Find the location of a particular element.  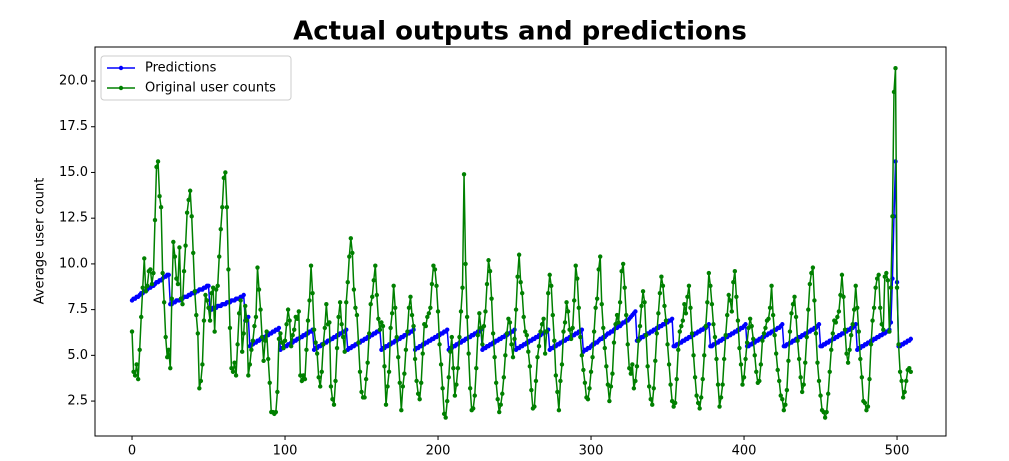

y-tick-label: 17.5 is located at coordinates (73, 126).